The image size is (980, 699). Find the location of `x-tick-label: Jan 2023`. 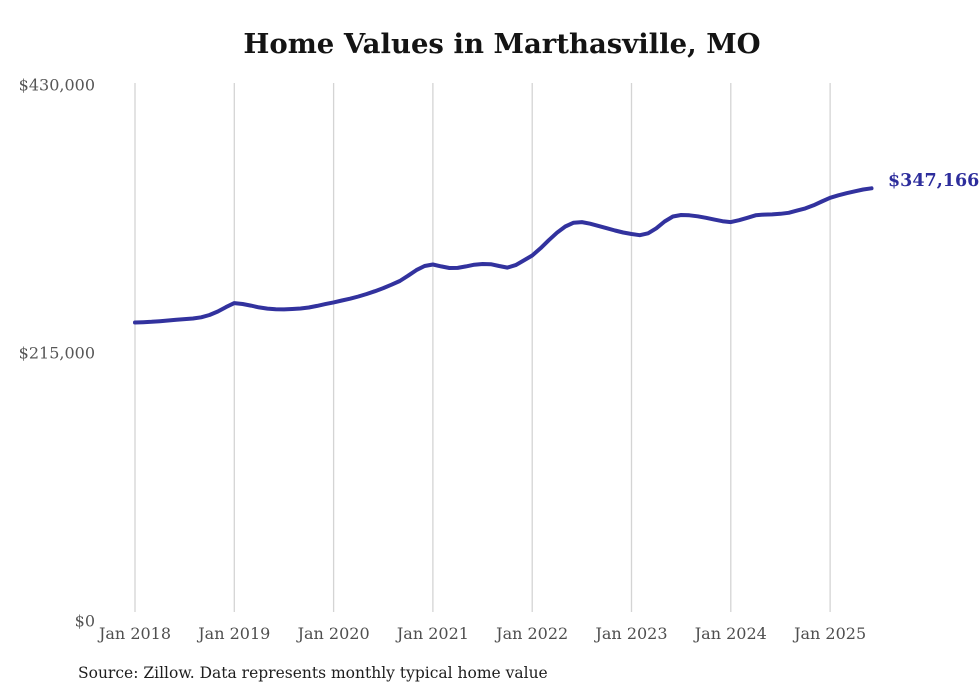

x-tick-label: Jan 2023 is located at coordinates (631, 633).